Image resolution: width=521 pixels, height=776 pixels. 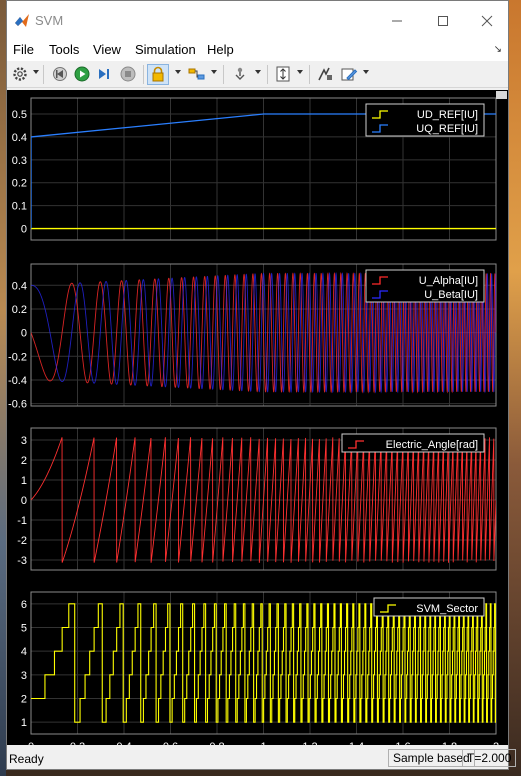 I want to click on y-tick-label: -2, so click(x=22, y=541).